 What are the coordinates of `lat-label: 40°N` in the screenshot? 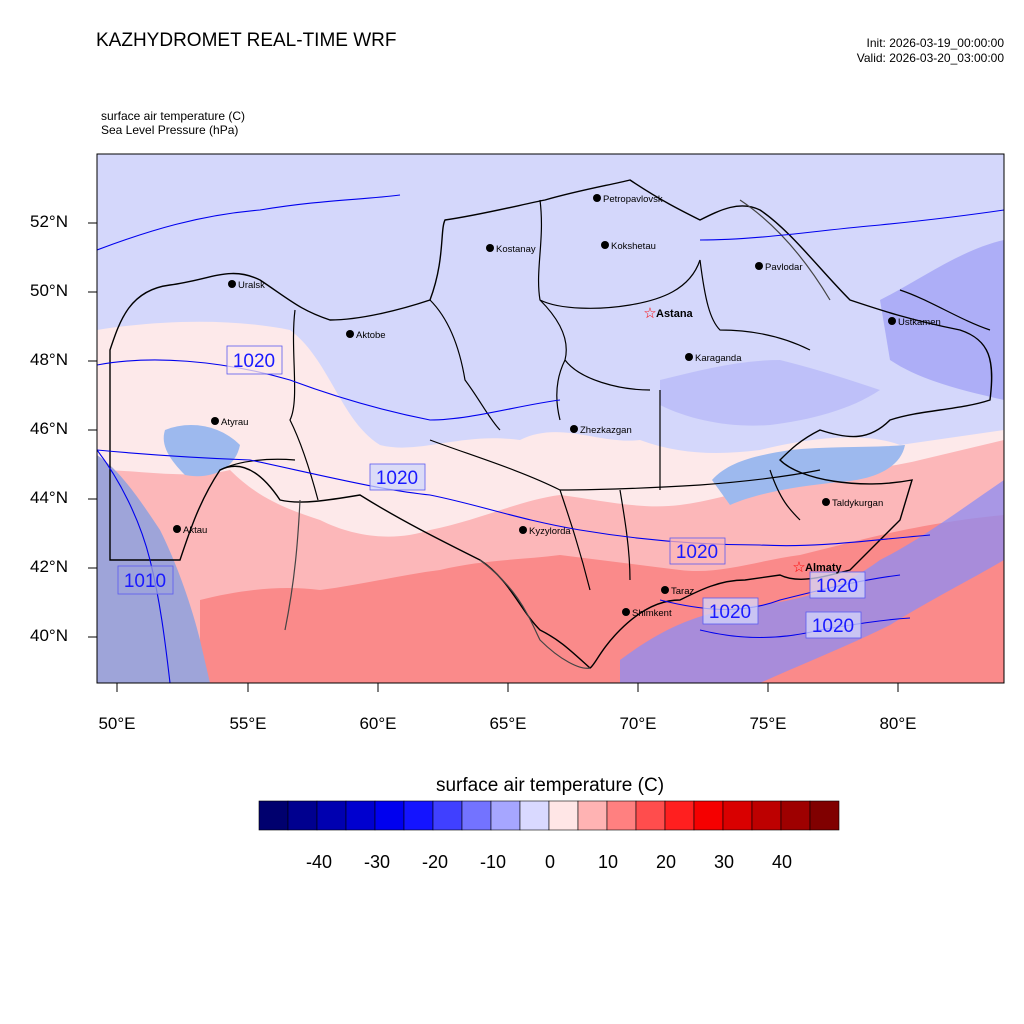 It's located at (49, 635).